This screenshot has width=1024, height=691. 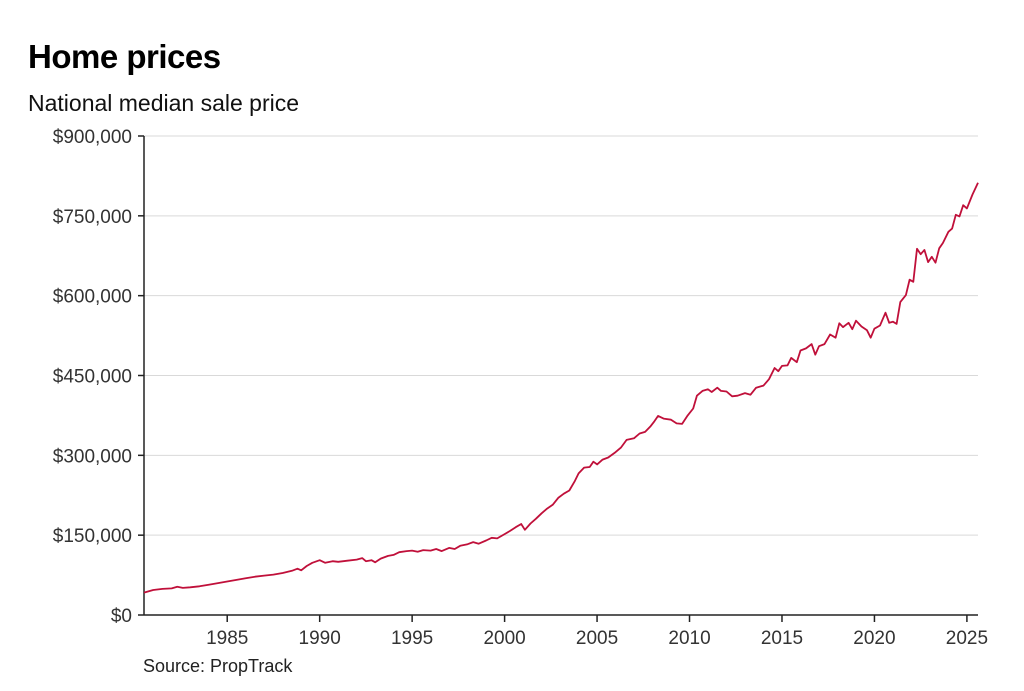 I want to click on x-tick-label: 1985, so click(x=227, y=638).